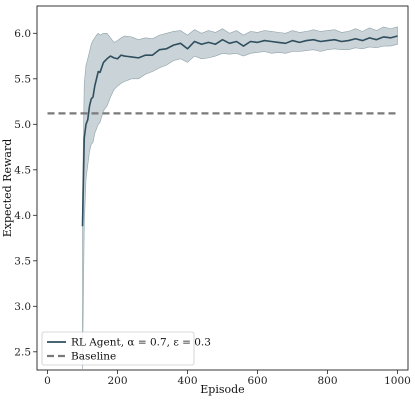 The width and height of the screenshot is (415, 400). I want to click on y-axis-ticks: 2.5 3.0 3.5 4.0 4.5 5.0 5.5 6.0, so click(25, 193).